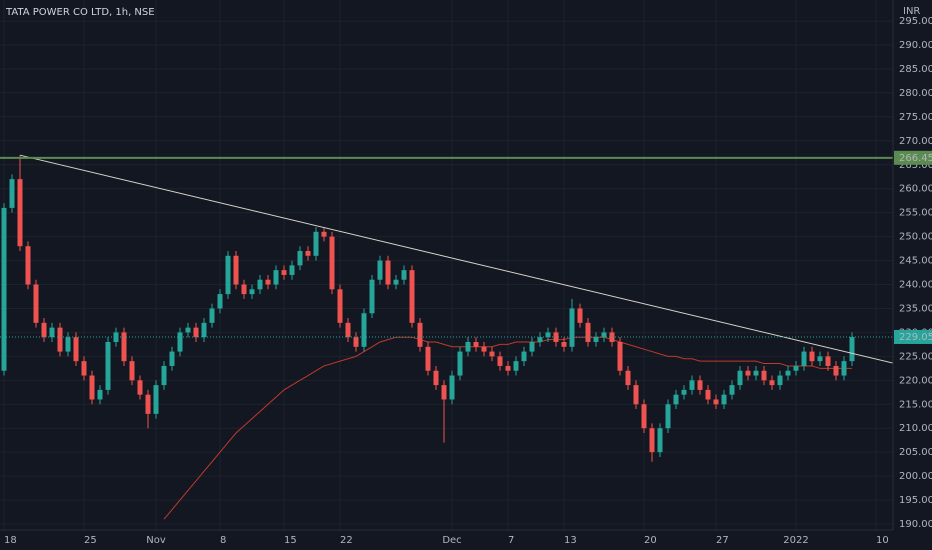  Describe the element at coordinates (915, 189) in the screenshot. I see `y-tick-label: 260.00` at that location.